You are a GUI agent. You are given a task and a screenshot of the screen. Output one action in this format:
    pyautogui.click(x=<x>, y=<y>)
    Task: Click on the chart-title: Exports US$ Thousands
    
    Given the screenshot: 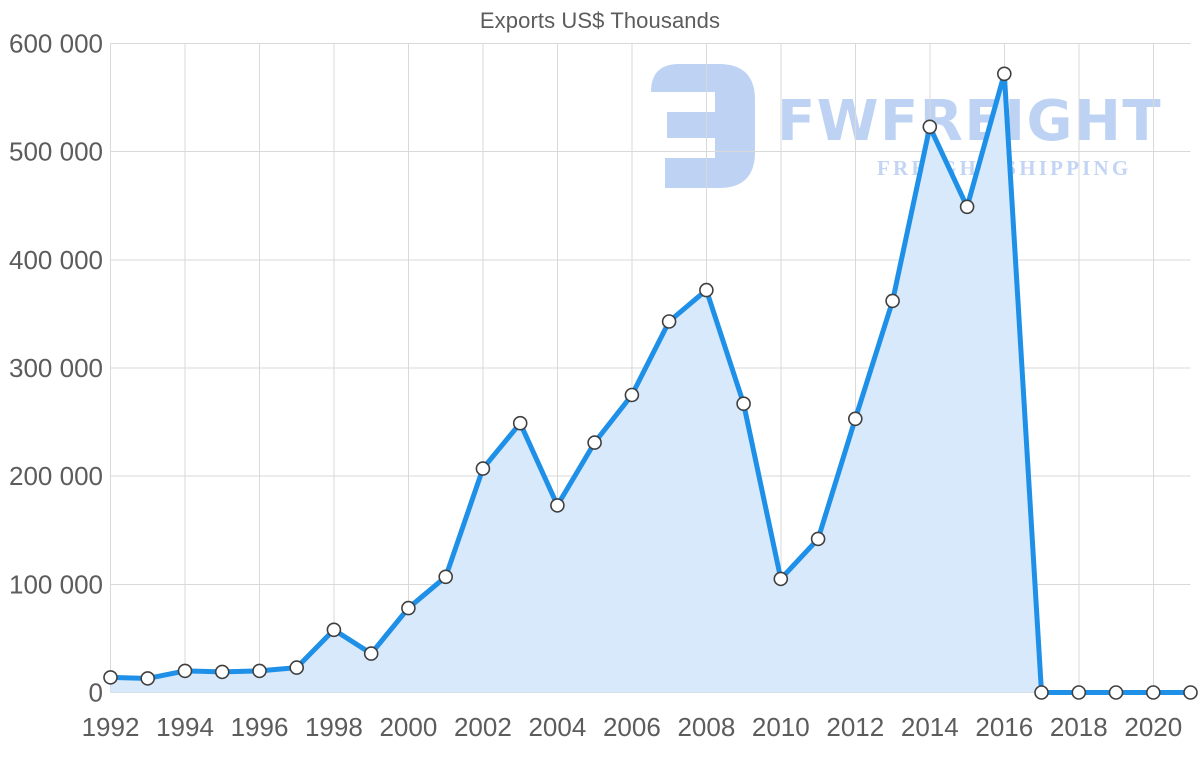 What is the action you would take?
    pyautogui.click(x=600, y=20)
    